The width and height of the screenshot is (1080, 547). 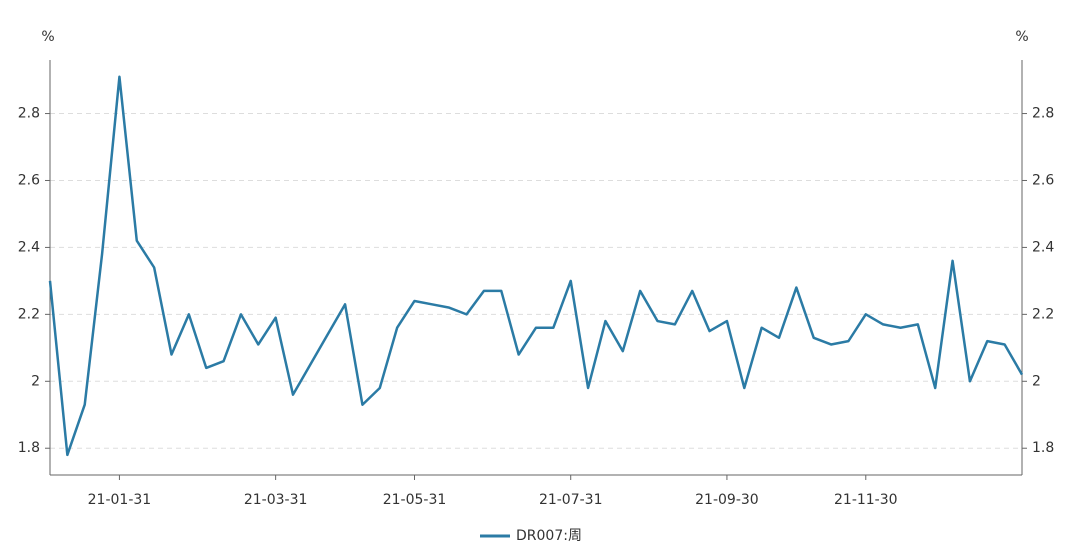 What do you see at coordinates (1043, 114) in the screenshot?
I see `y2-tick-label: 2.8` at bounding box center [1043, 114].